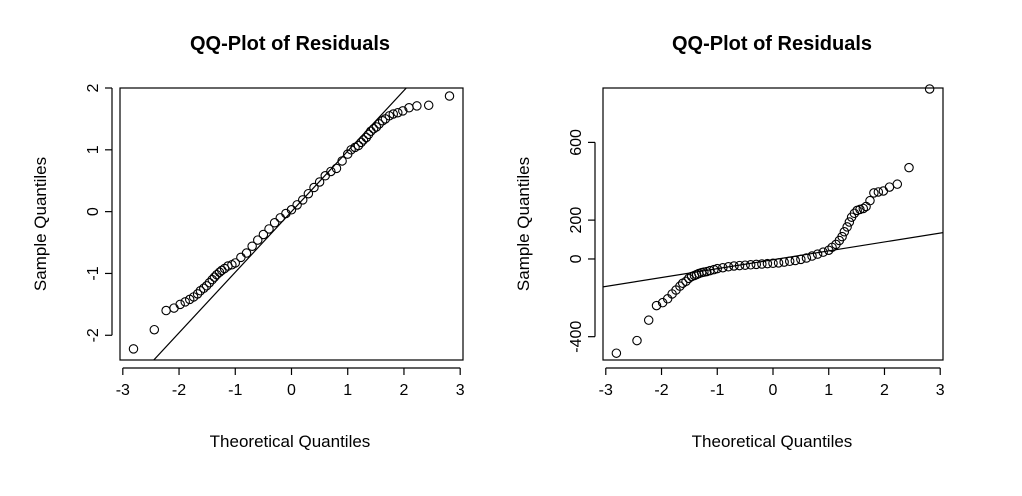 This screenshot has width=1022, height=496. Describe the element at coordinates (828, 390) in the screenshot. I see `x-tick-label: 1` at that location.